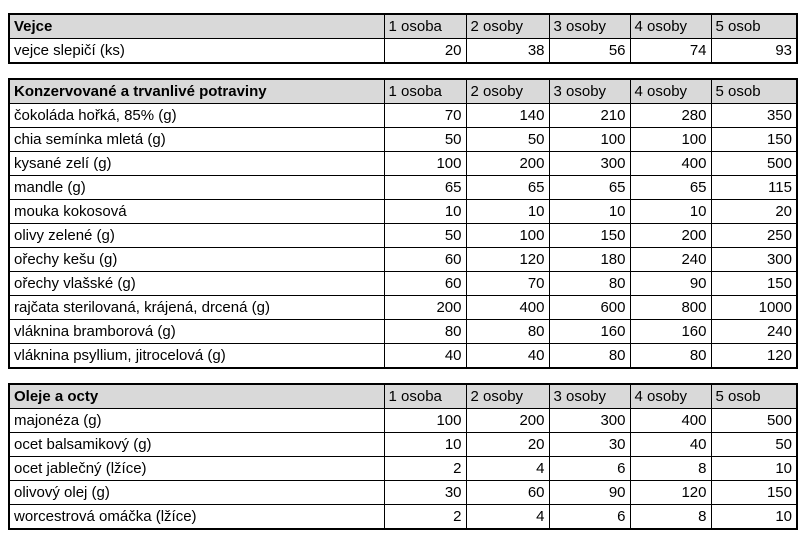 The height and width of the screenshot is (550, 800). Describe the element at coordinates (589, 259) in the screenshot. I see `value-cell: 180` at that location.